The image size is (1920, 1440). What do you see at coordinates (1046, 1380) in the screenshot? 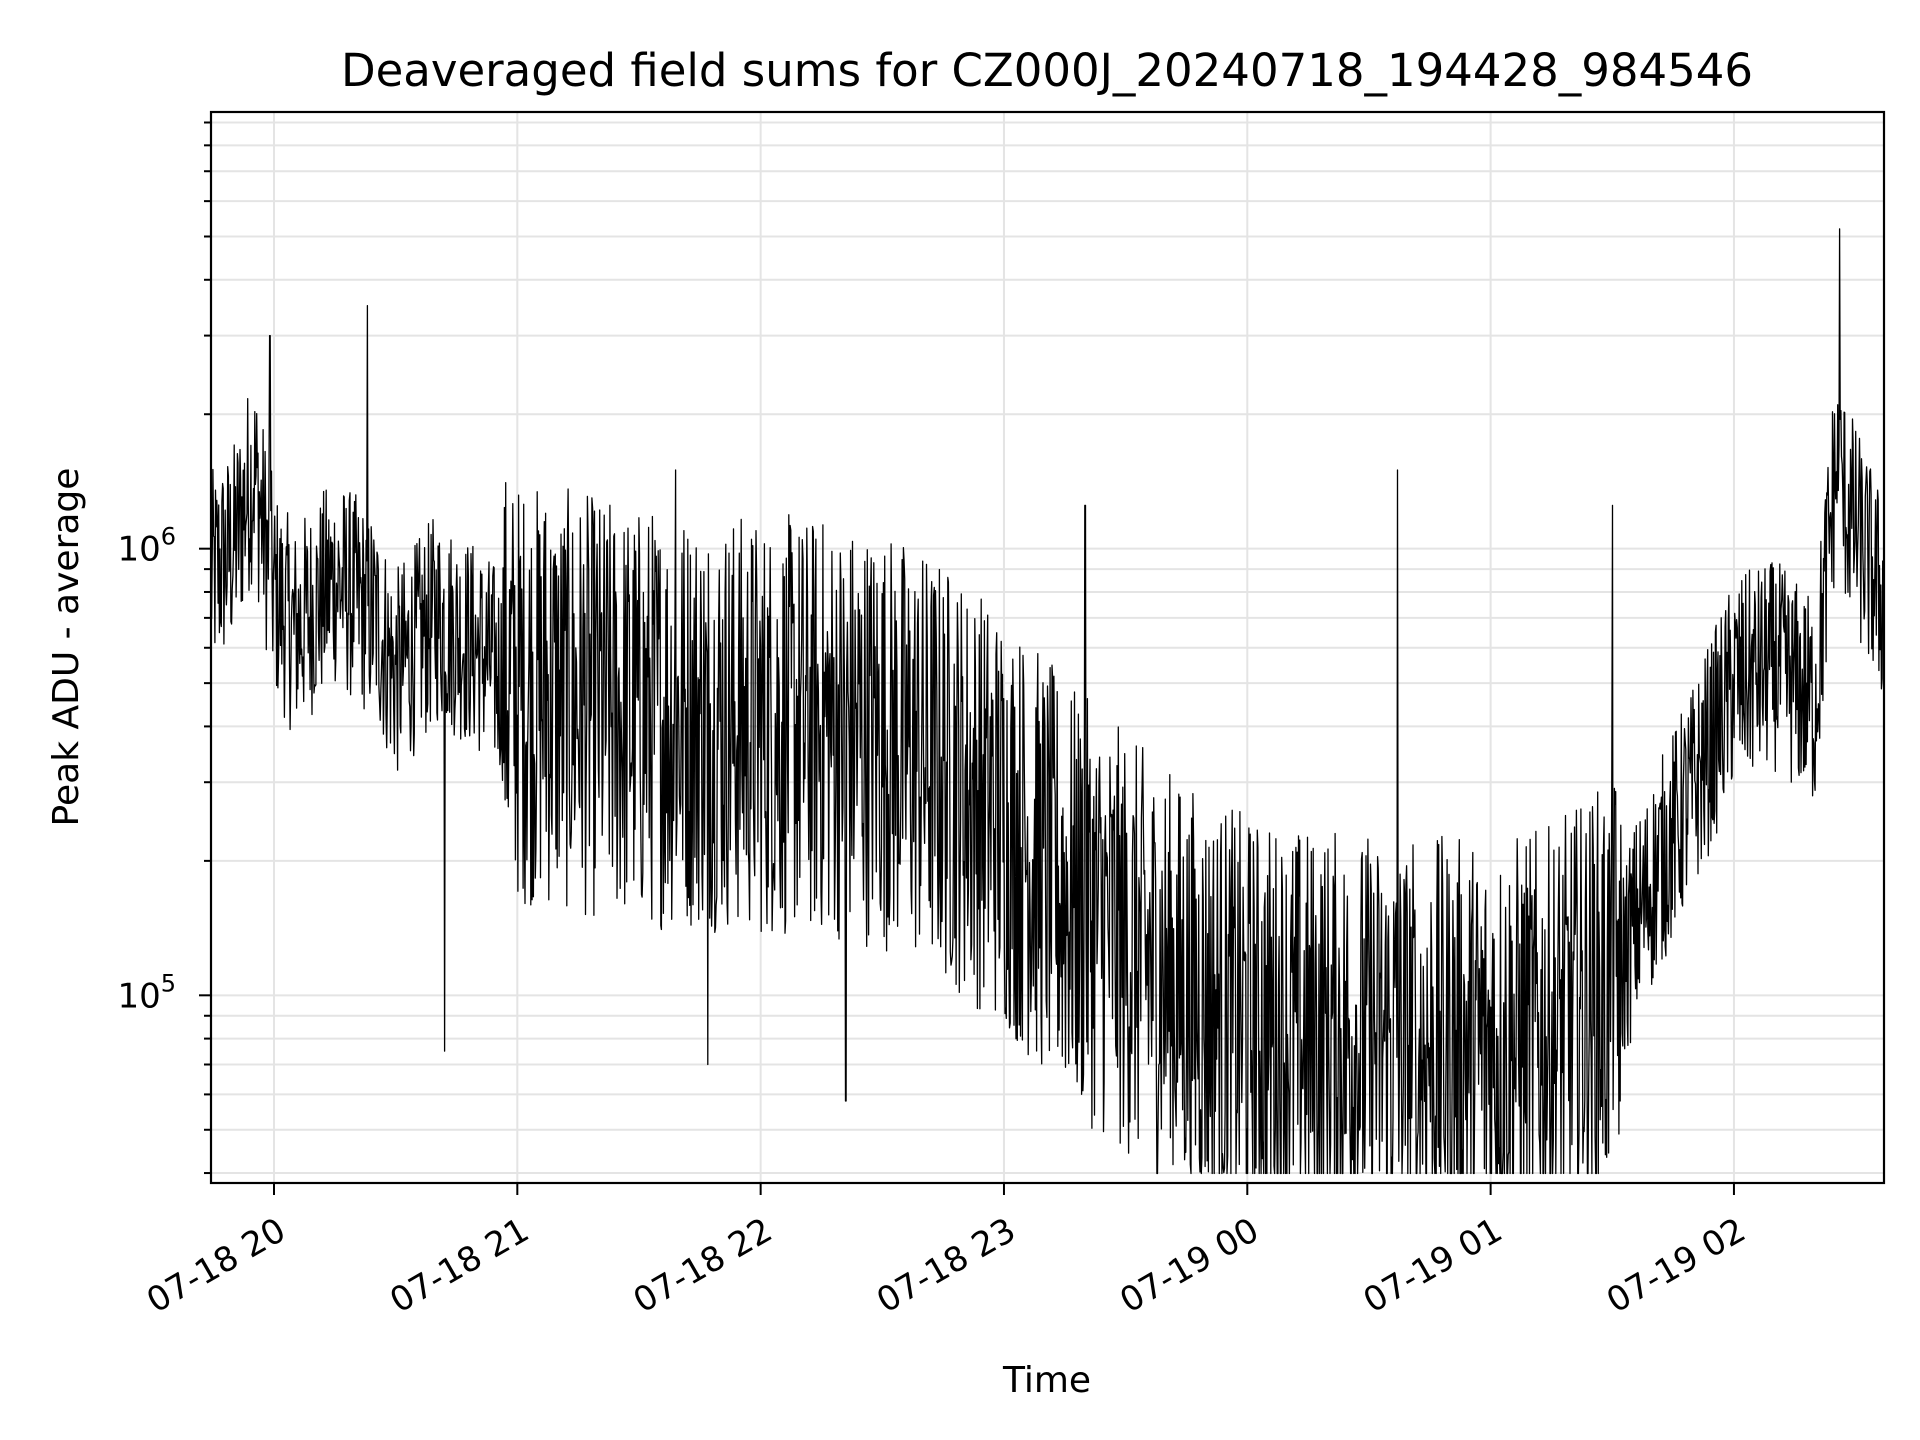
I see `x-axis-label: Time` at bounding box center [1046, 1380].